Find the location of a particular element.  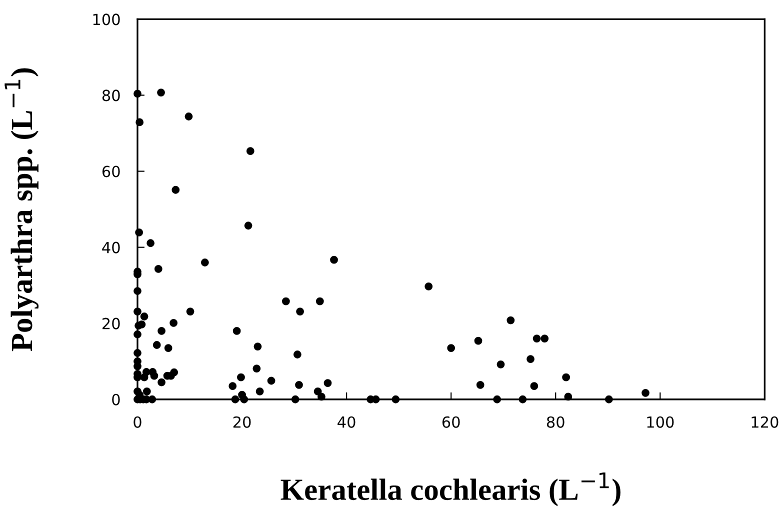

x-tick-label: 60 is located at coordinates (451, 422).